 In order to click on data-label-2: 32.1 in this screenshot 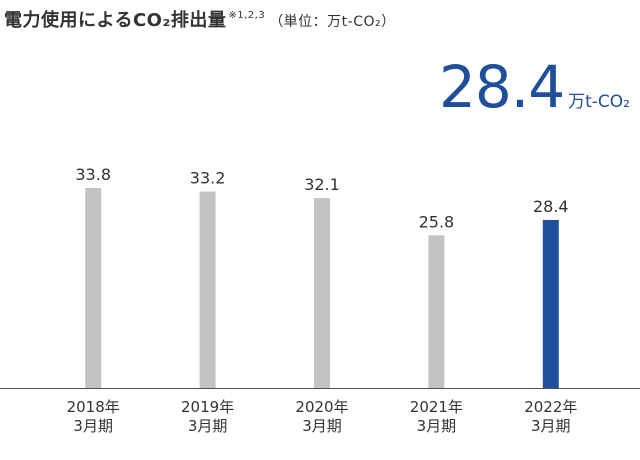, I will do `click(322, 184)`.